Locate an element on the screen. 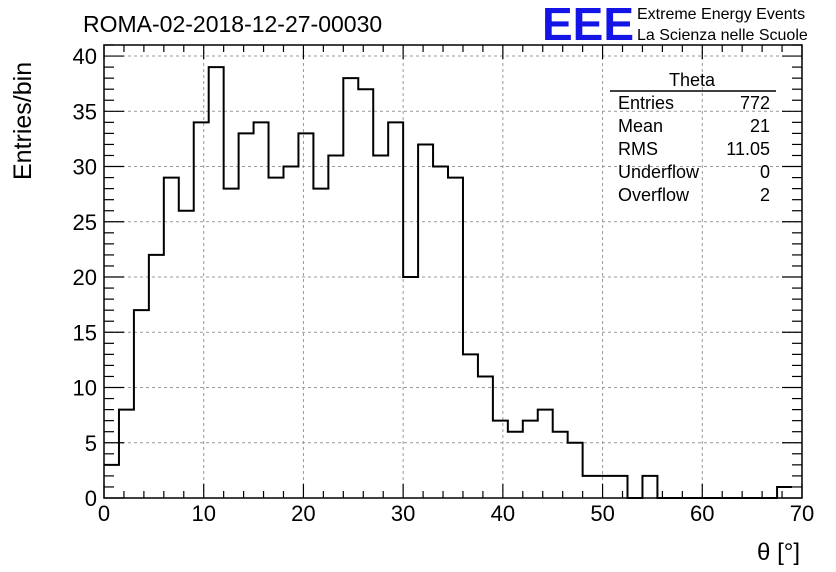 Image resolution: width=836 pixels, height=572 pixels. x-tick-label: 10 is located at coordinates (203, 513).